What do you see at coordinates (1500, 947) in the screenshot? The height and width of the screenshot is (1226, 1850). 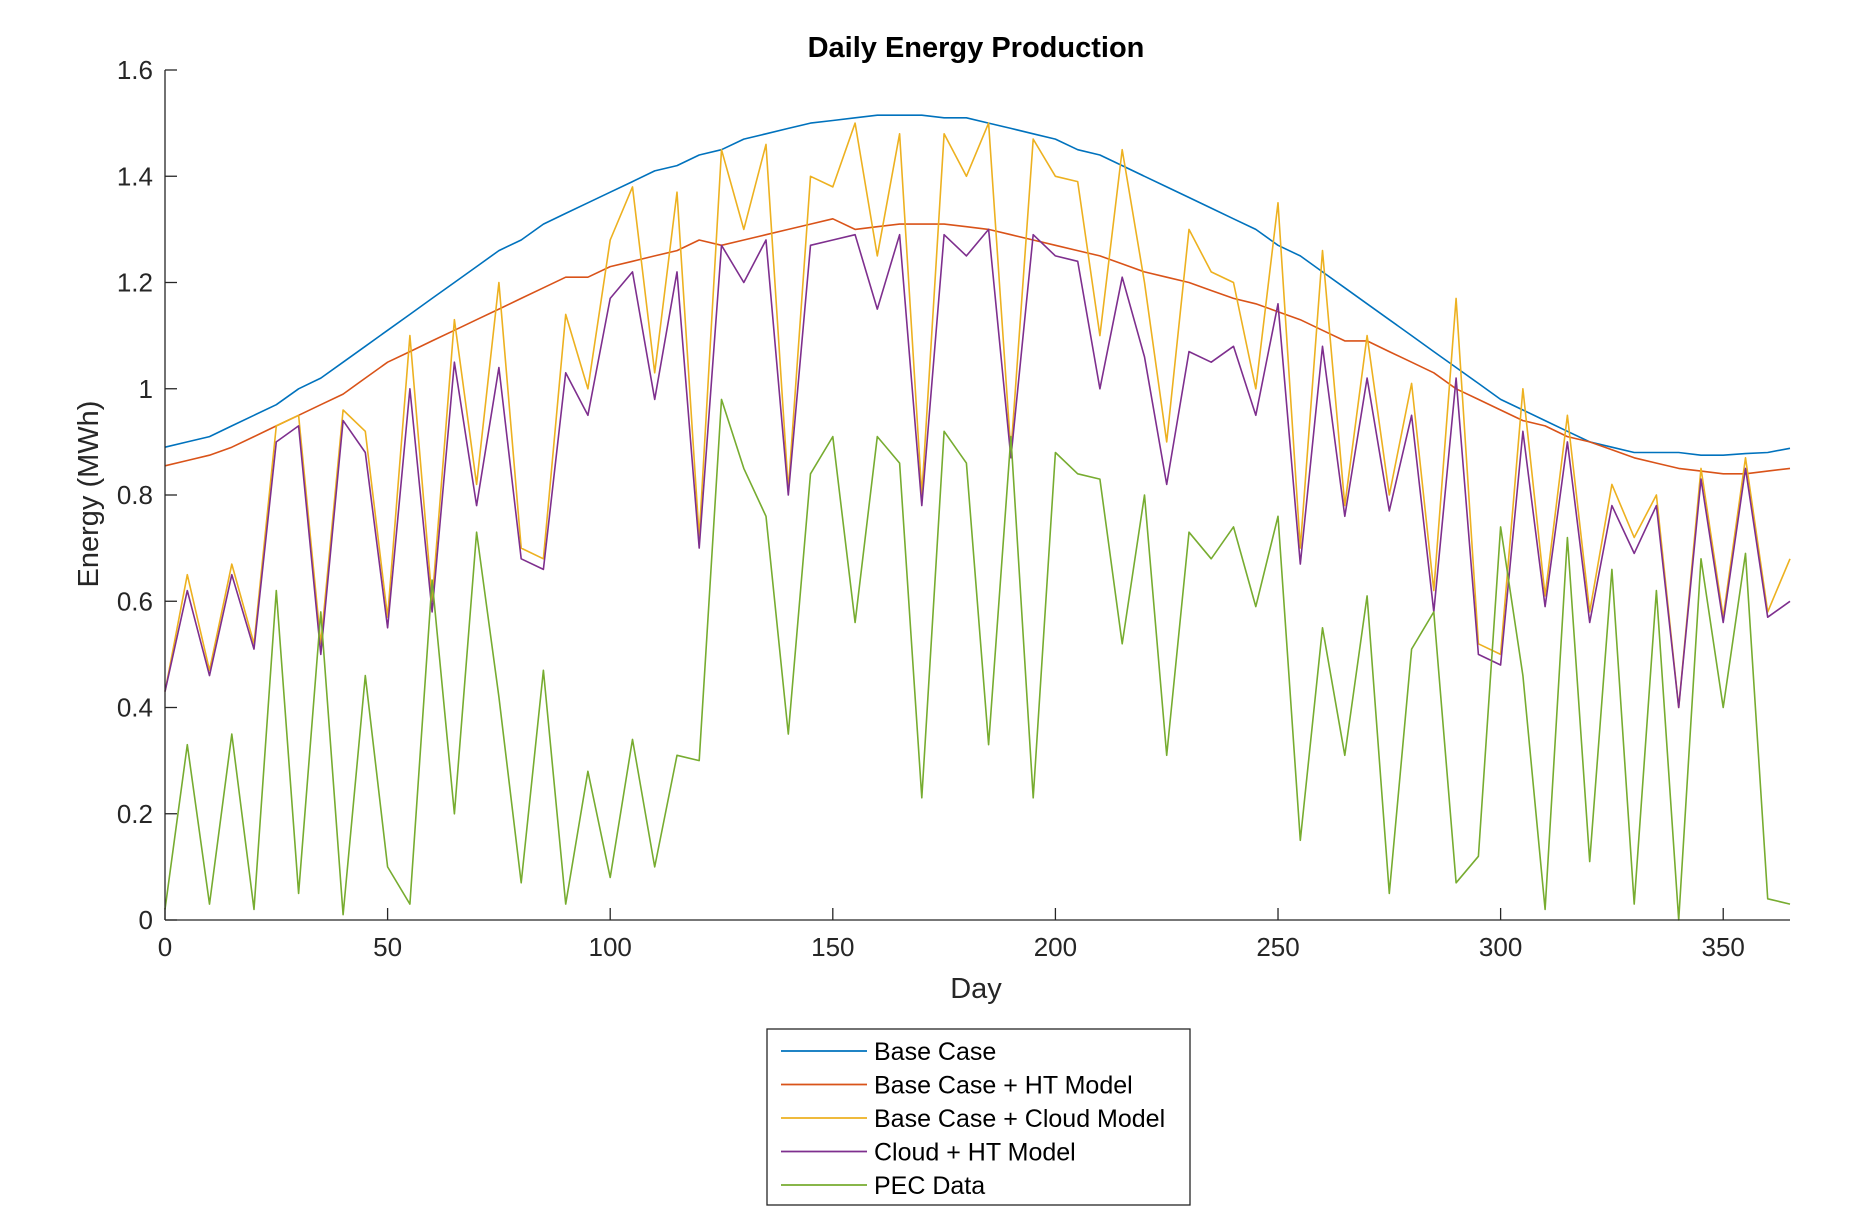 I see `x-tick-label: 300` at bounding box center [1500, 947].